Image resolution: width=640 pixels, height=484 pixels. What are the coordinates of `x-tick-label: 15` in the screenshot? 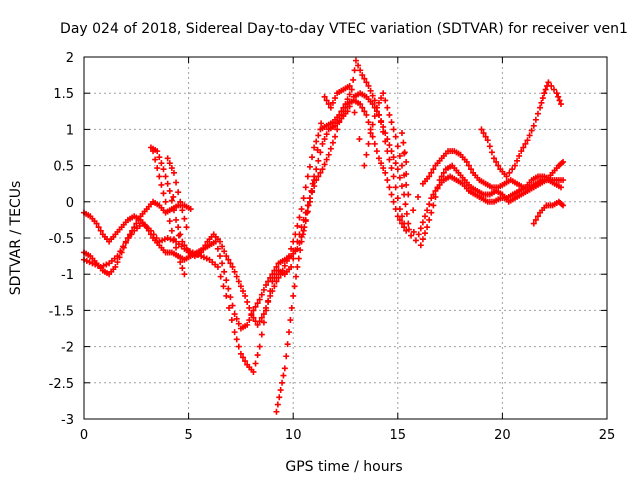 It's located at (398, 435).